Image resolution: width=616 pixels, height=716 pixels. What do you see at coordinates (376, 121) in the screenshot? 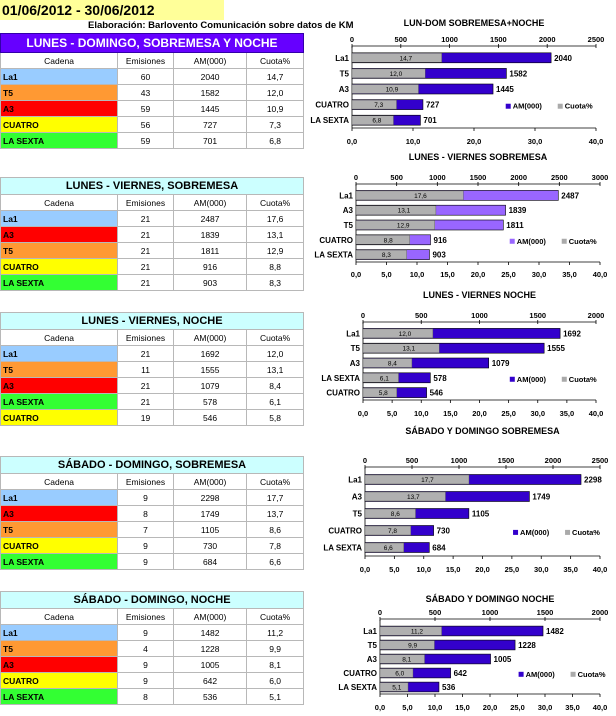
I see `cuota-value-label: 6,8` at bounding box center [376, 121].